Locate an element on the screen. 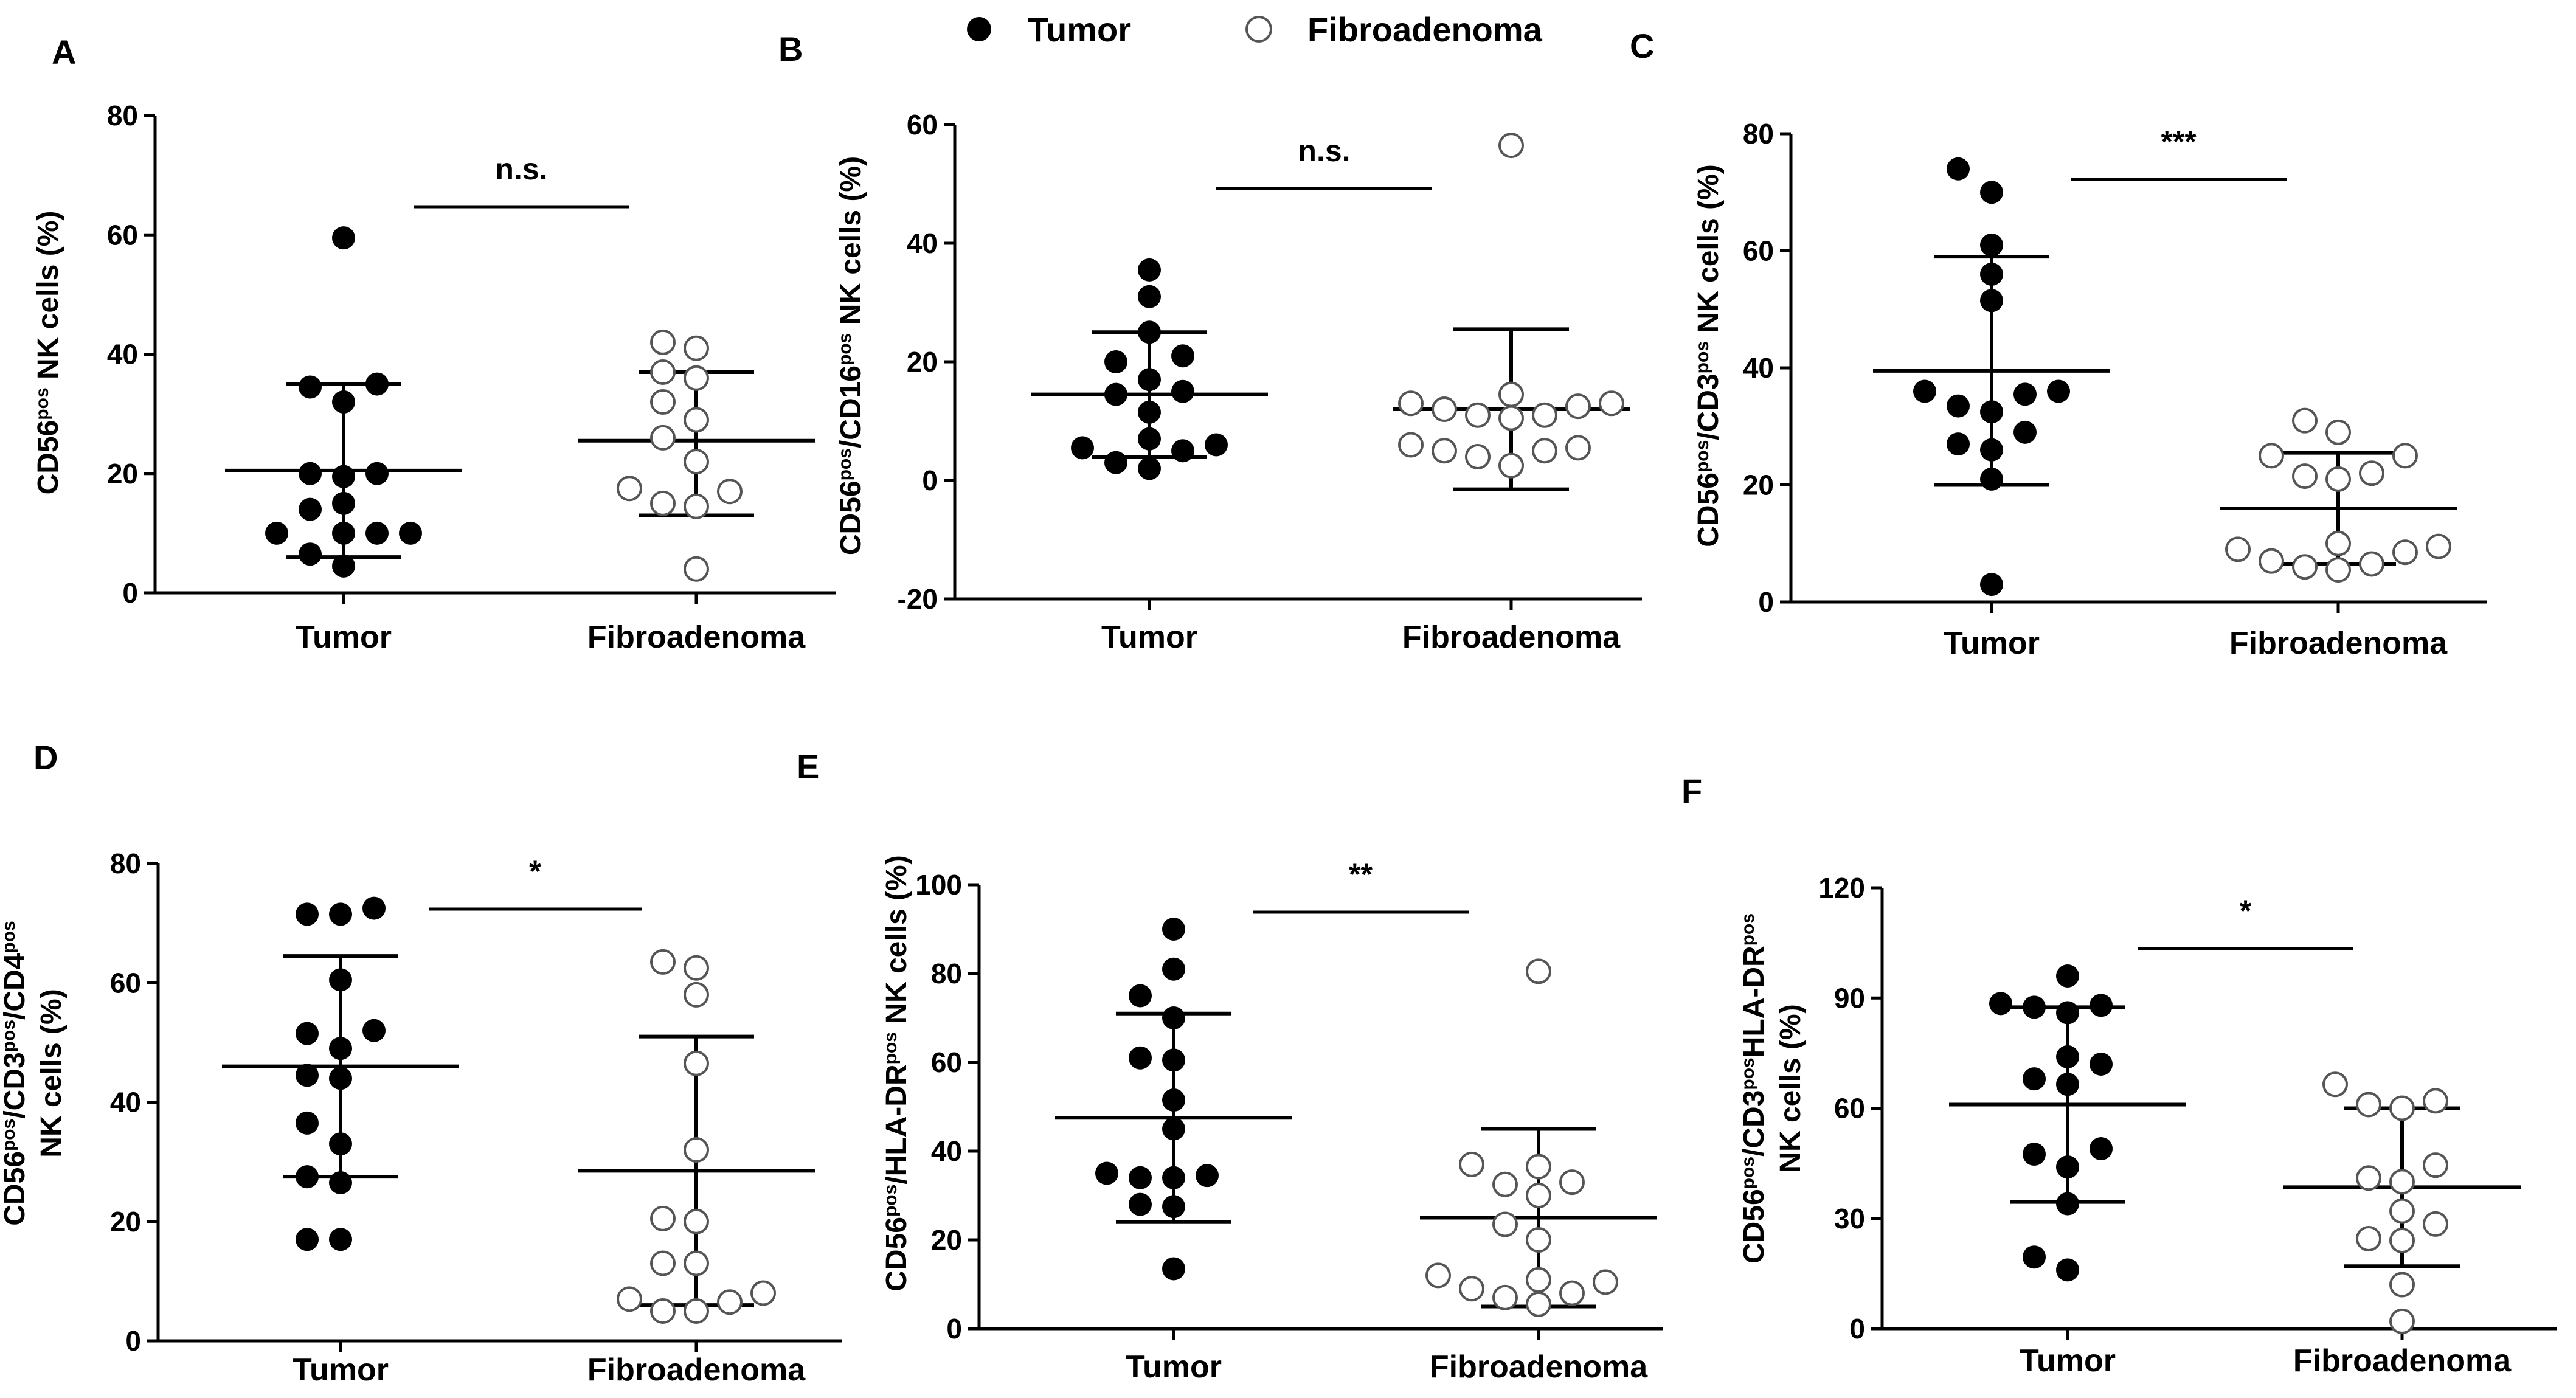 Image resolution: width=2576 pixels, height=1398 pixels. panel-letter: C is located at coordinates (1642, 46).